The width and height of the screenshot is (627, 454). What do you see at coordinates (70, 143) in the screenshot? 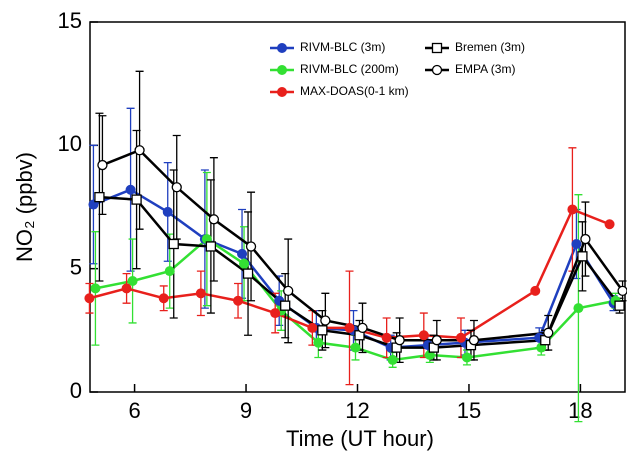
I see `y-tick-label: 10` at bounding box center [70, 143].